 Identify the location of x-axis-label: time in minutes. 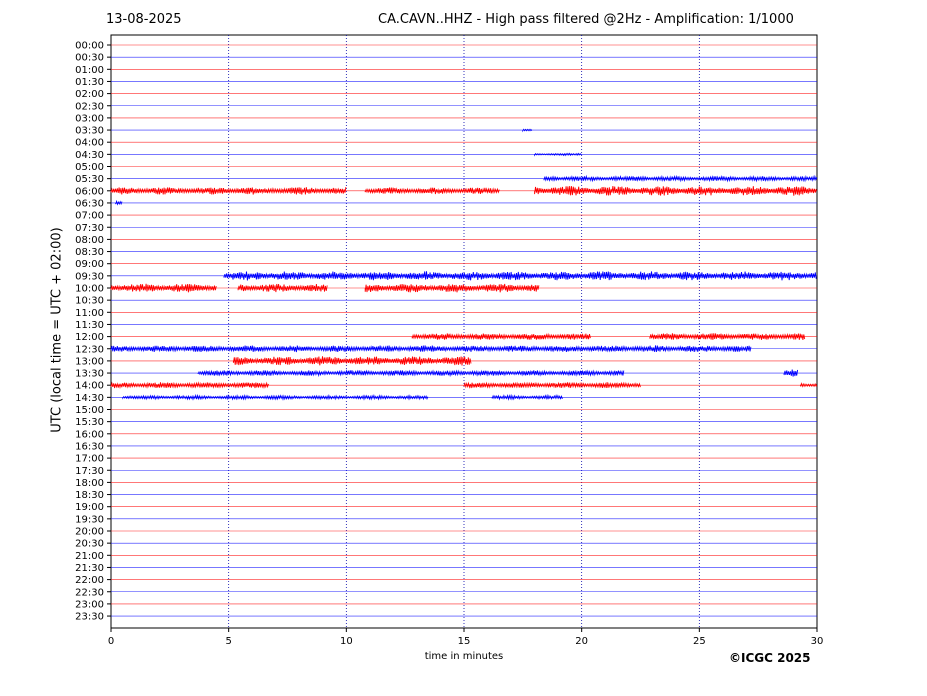
(464, 656).